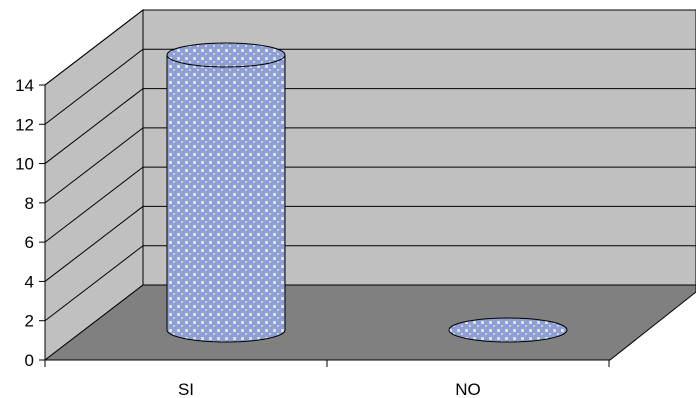  I want to click on y-tick-label: 6, so click(29, 242).